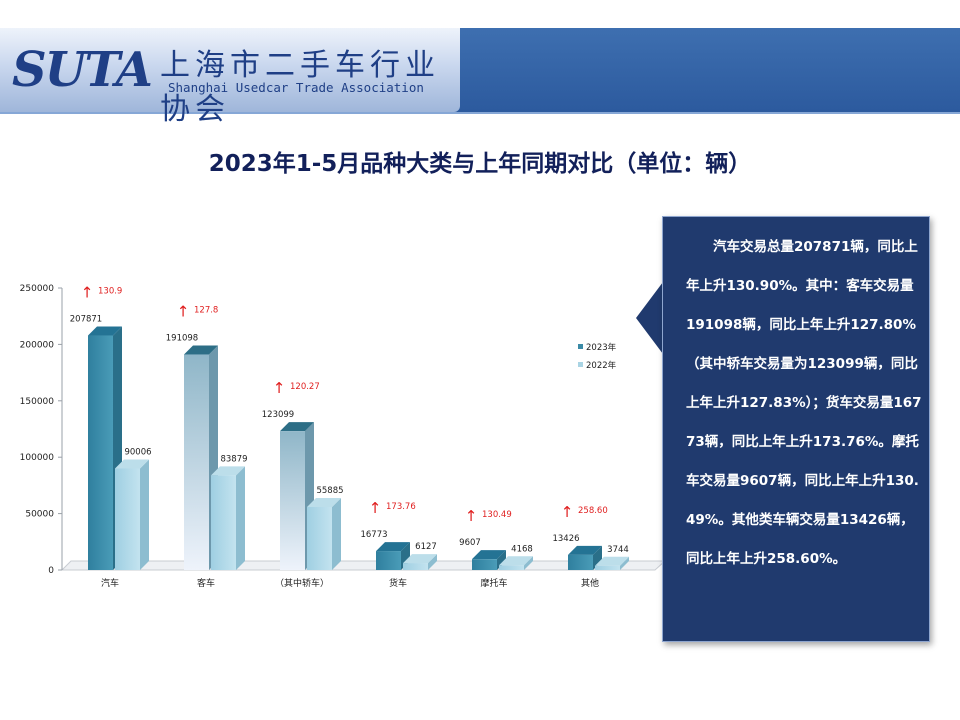  I want to click on category-label: 汽车, so click(110, 583).